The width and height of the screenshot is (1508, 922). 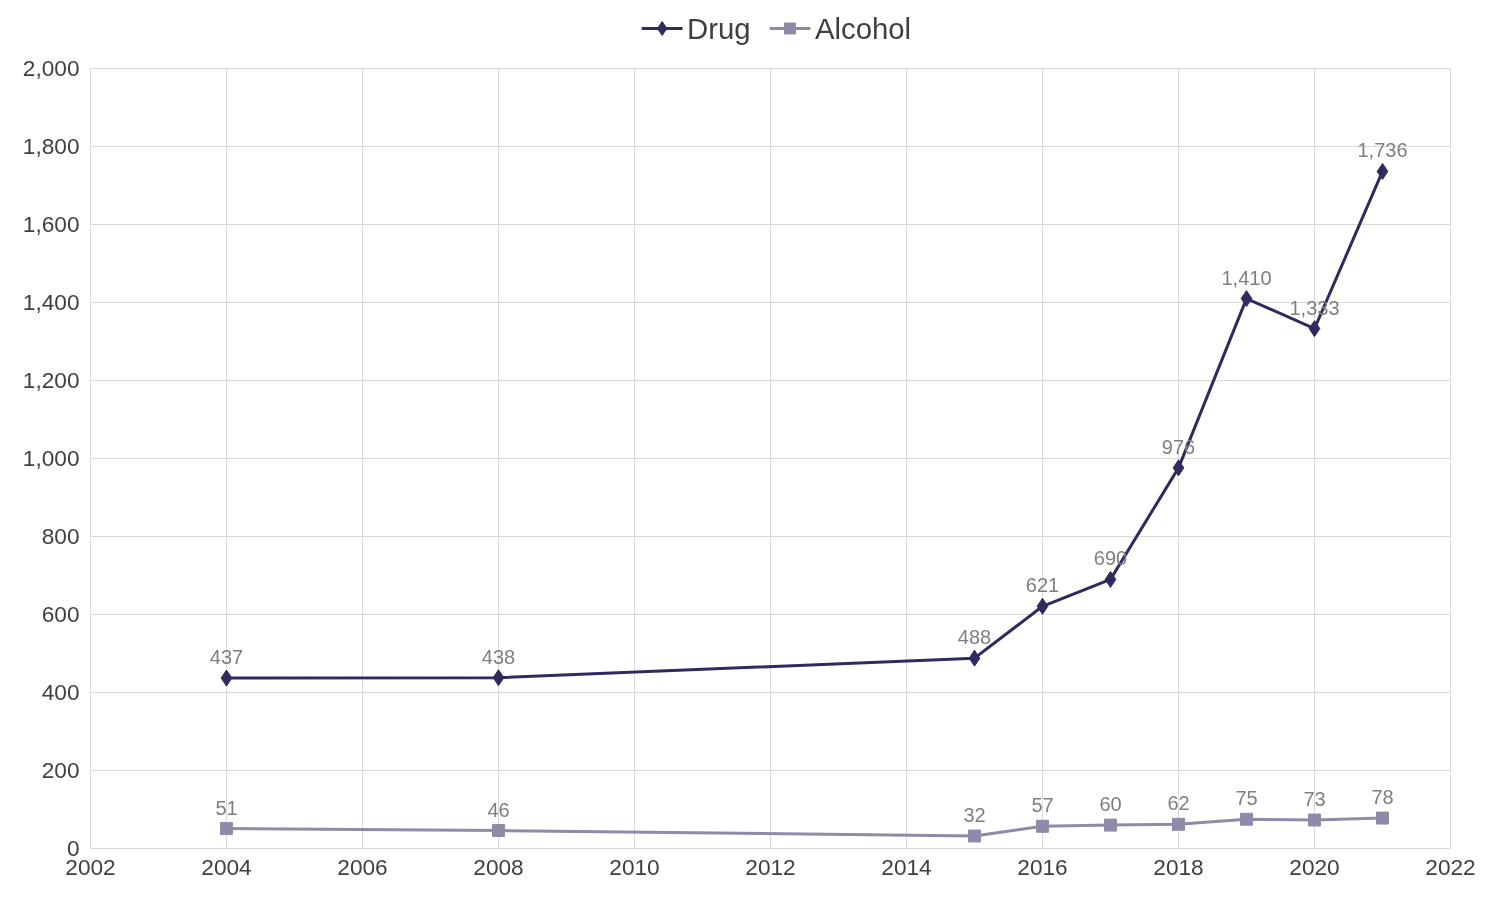 I want to click on data-label: 75, so click(x=1246, y=798).